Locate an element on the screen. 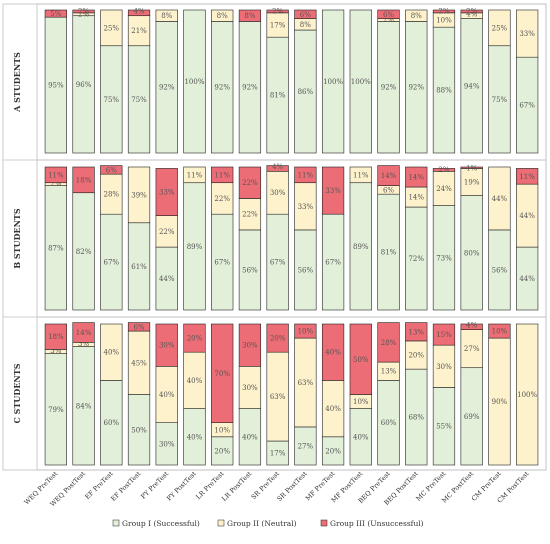  data-label-b-students-15-group1: 80% is located at coordinates (472, 253).